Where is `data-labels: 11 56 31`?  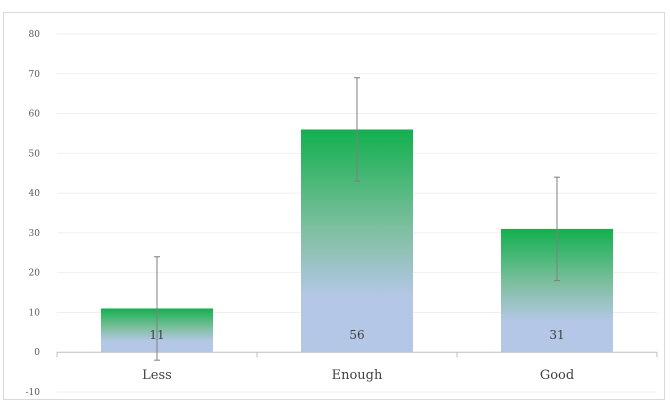 data-labels: 11 56 31 is located at coordinates (356, 335).